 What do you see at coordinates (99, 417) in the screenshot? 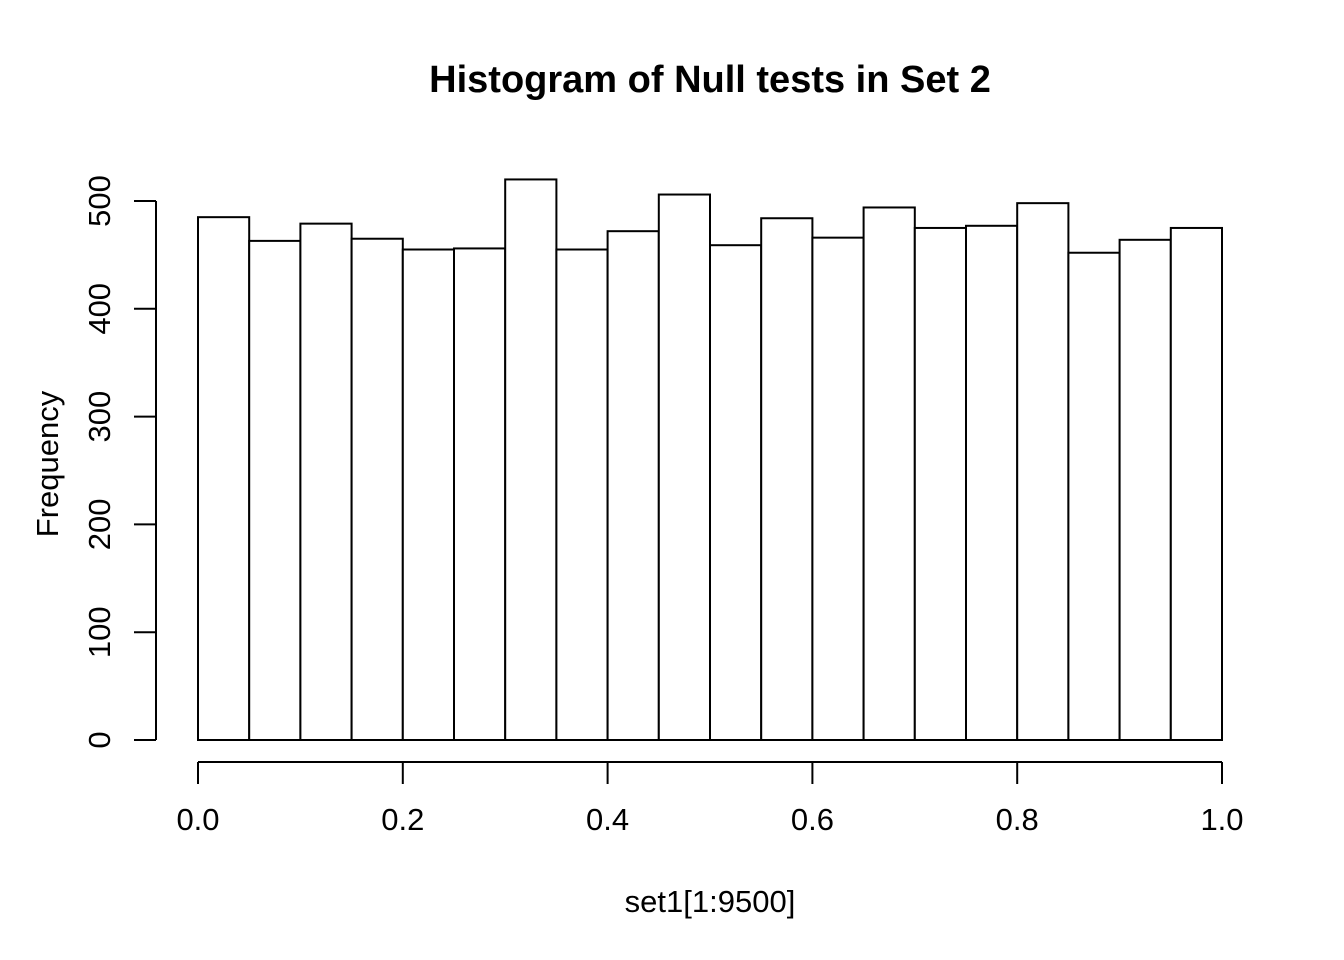
I see `y-tick-label: 300` at bounding box center [99, 417].